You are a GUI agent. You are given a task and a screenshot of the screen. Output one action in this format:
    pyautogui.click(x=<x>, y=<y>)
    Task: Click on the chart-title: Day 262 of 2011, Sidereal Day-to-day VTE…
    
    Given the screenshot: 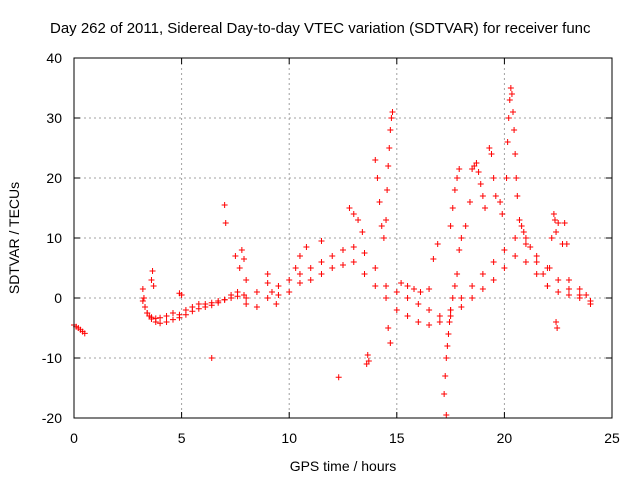 What is the action you would take?
    pyautogui.click(x=320, y=29)
    